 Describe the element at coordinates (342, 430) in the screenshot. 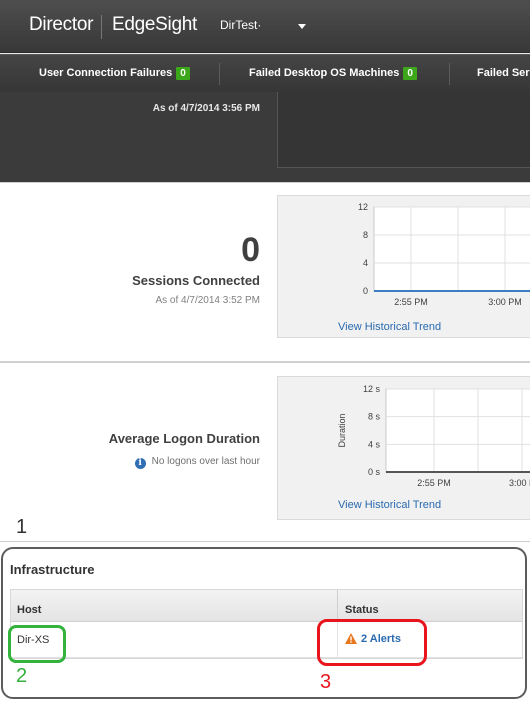

I see `y-axis-label: Duration` at that location.